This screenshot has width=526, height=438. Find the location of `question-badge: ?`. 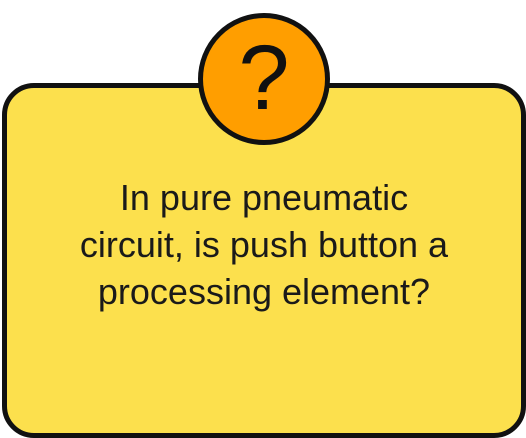

question-badge: ? is located at coordinates (264, 79).